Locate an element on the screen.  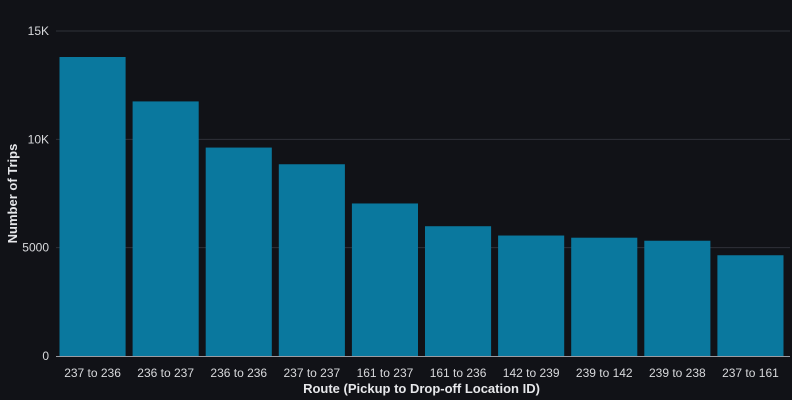
x-tick-label: 161 to 236 is located at coordinates (458, 373).